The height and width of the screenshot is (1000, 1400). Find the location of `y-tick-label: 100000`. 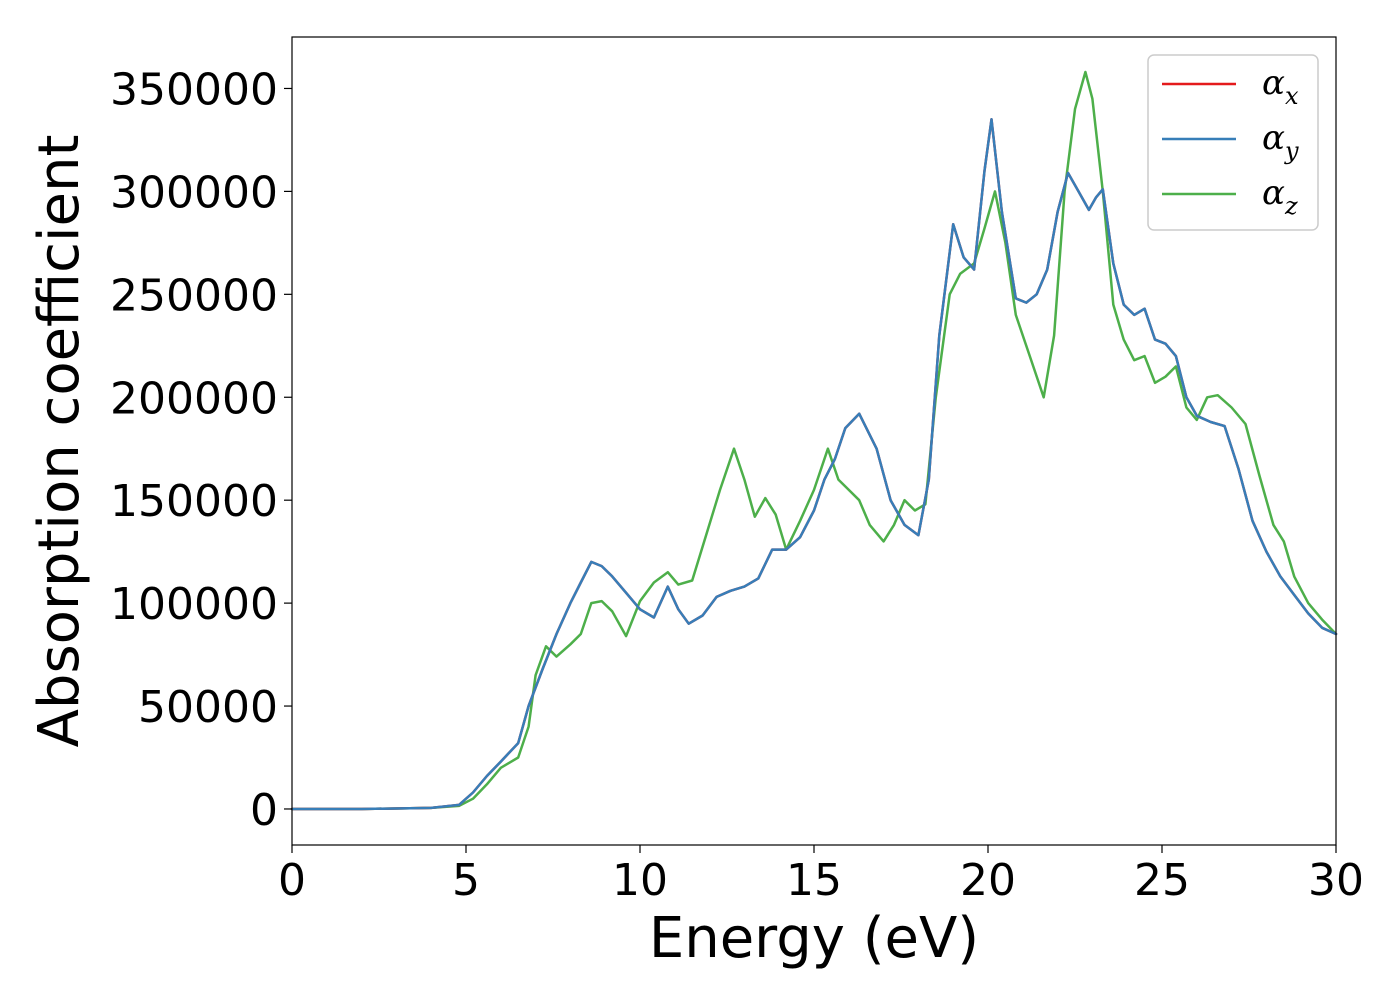

y-tick-label: 100000 is located at coordinates (194, 604).